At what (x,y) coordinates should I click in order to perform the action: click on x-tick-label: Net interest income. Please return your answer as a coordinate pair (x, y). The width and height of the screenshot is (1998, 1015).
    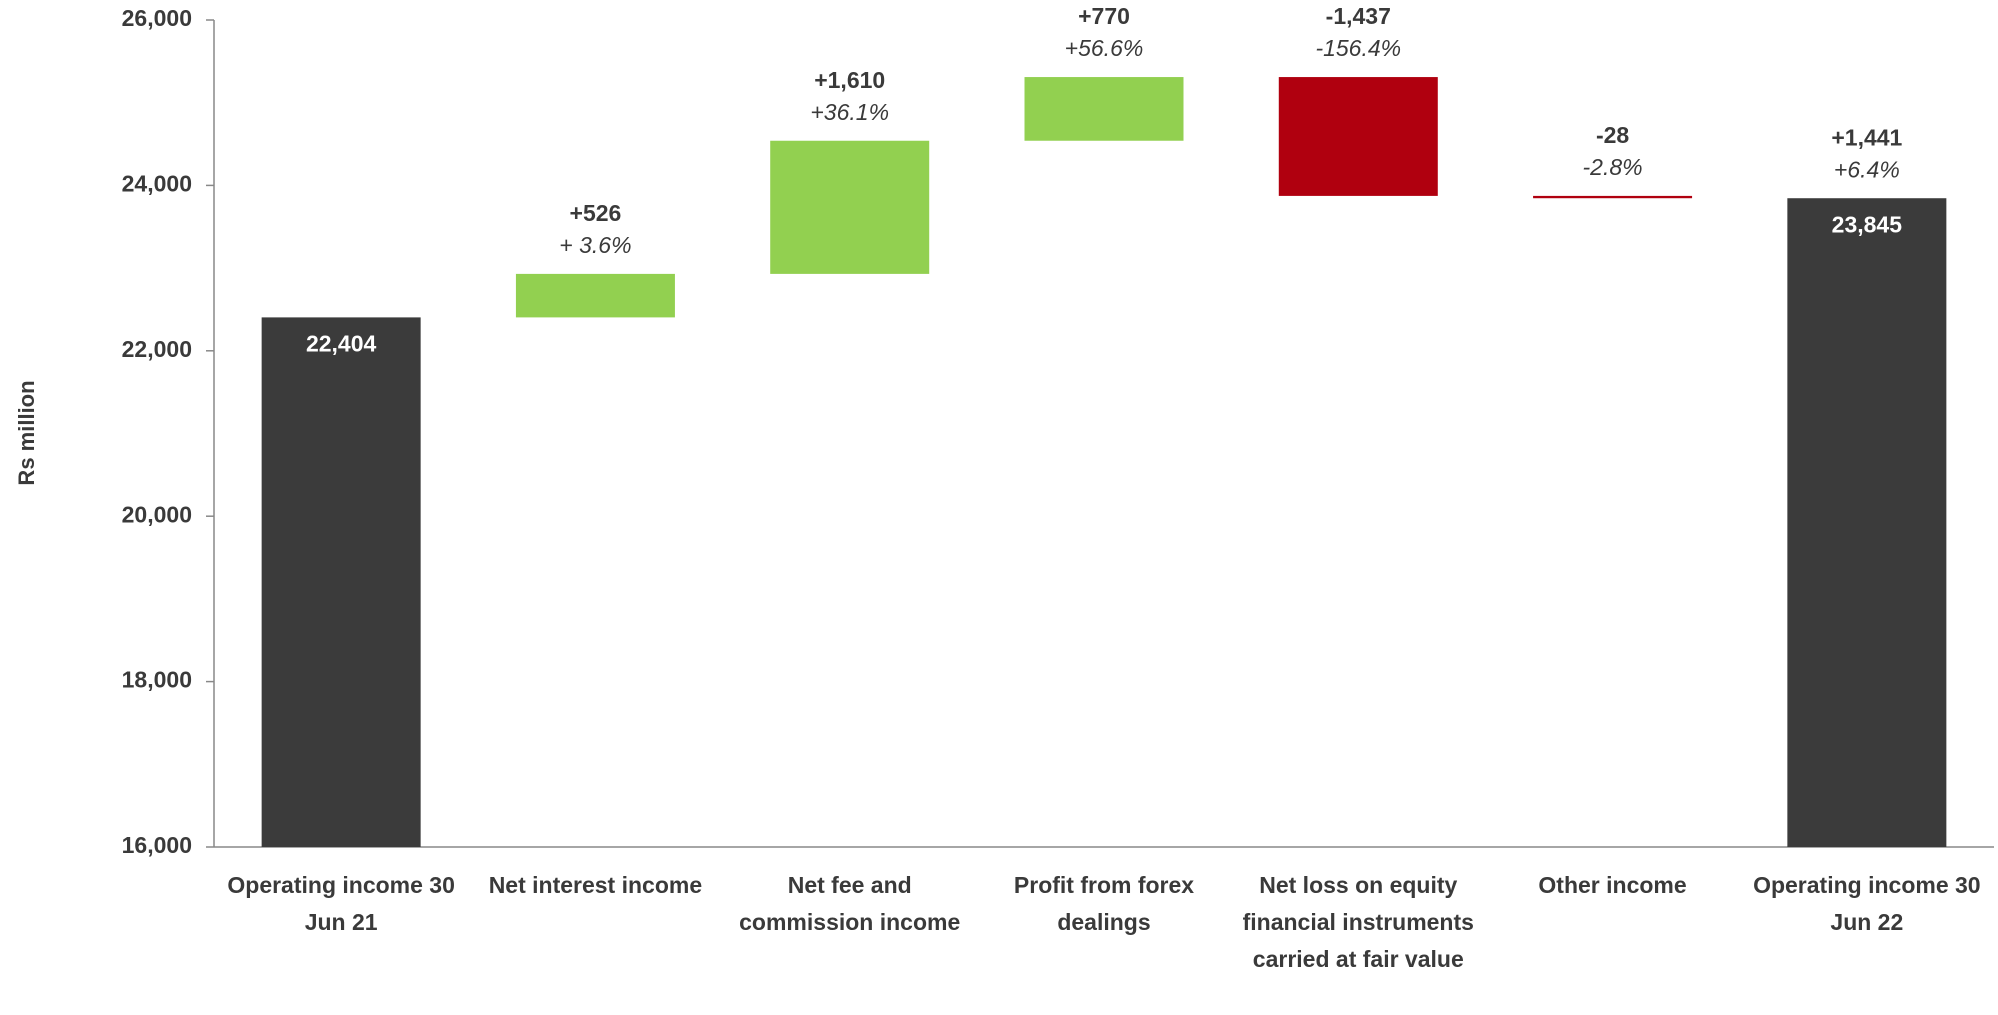
    Looking at the image, I should click on (595, 885).